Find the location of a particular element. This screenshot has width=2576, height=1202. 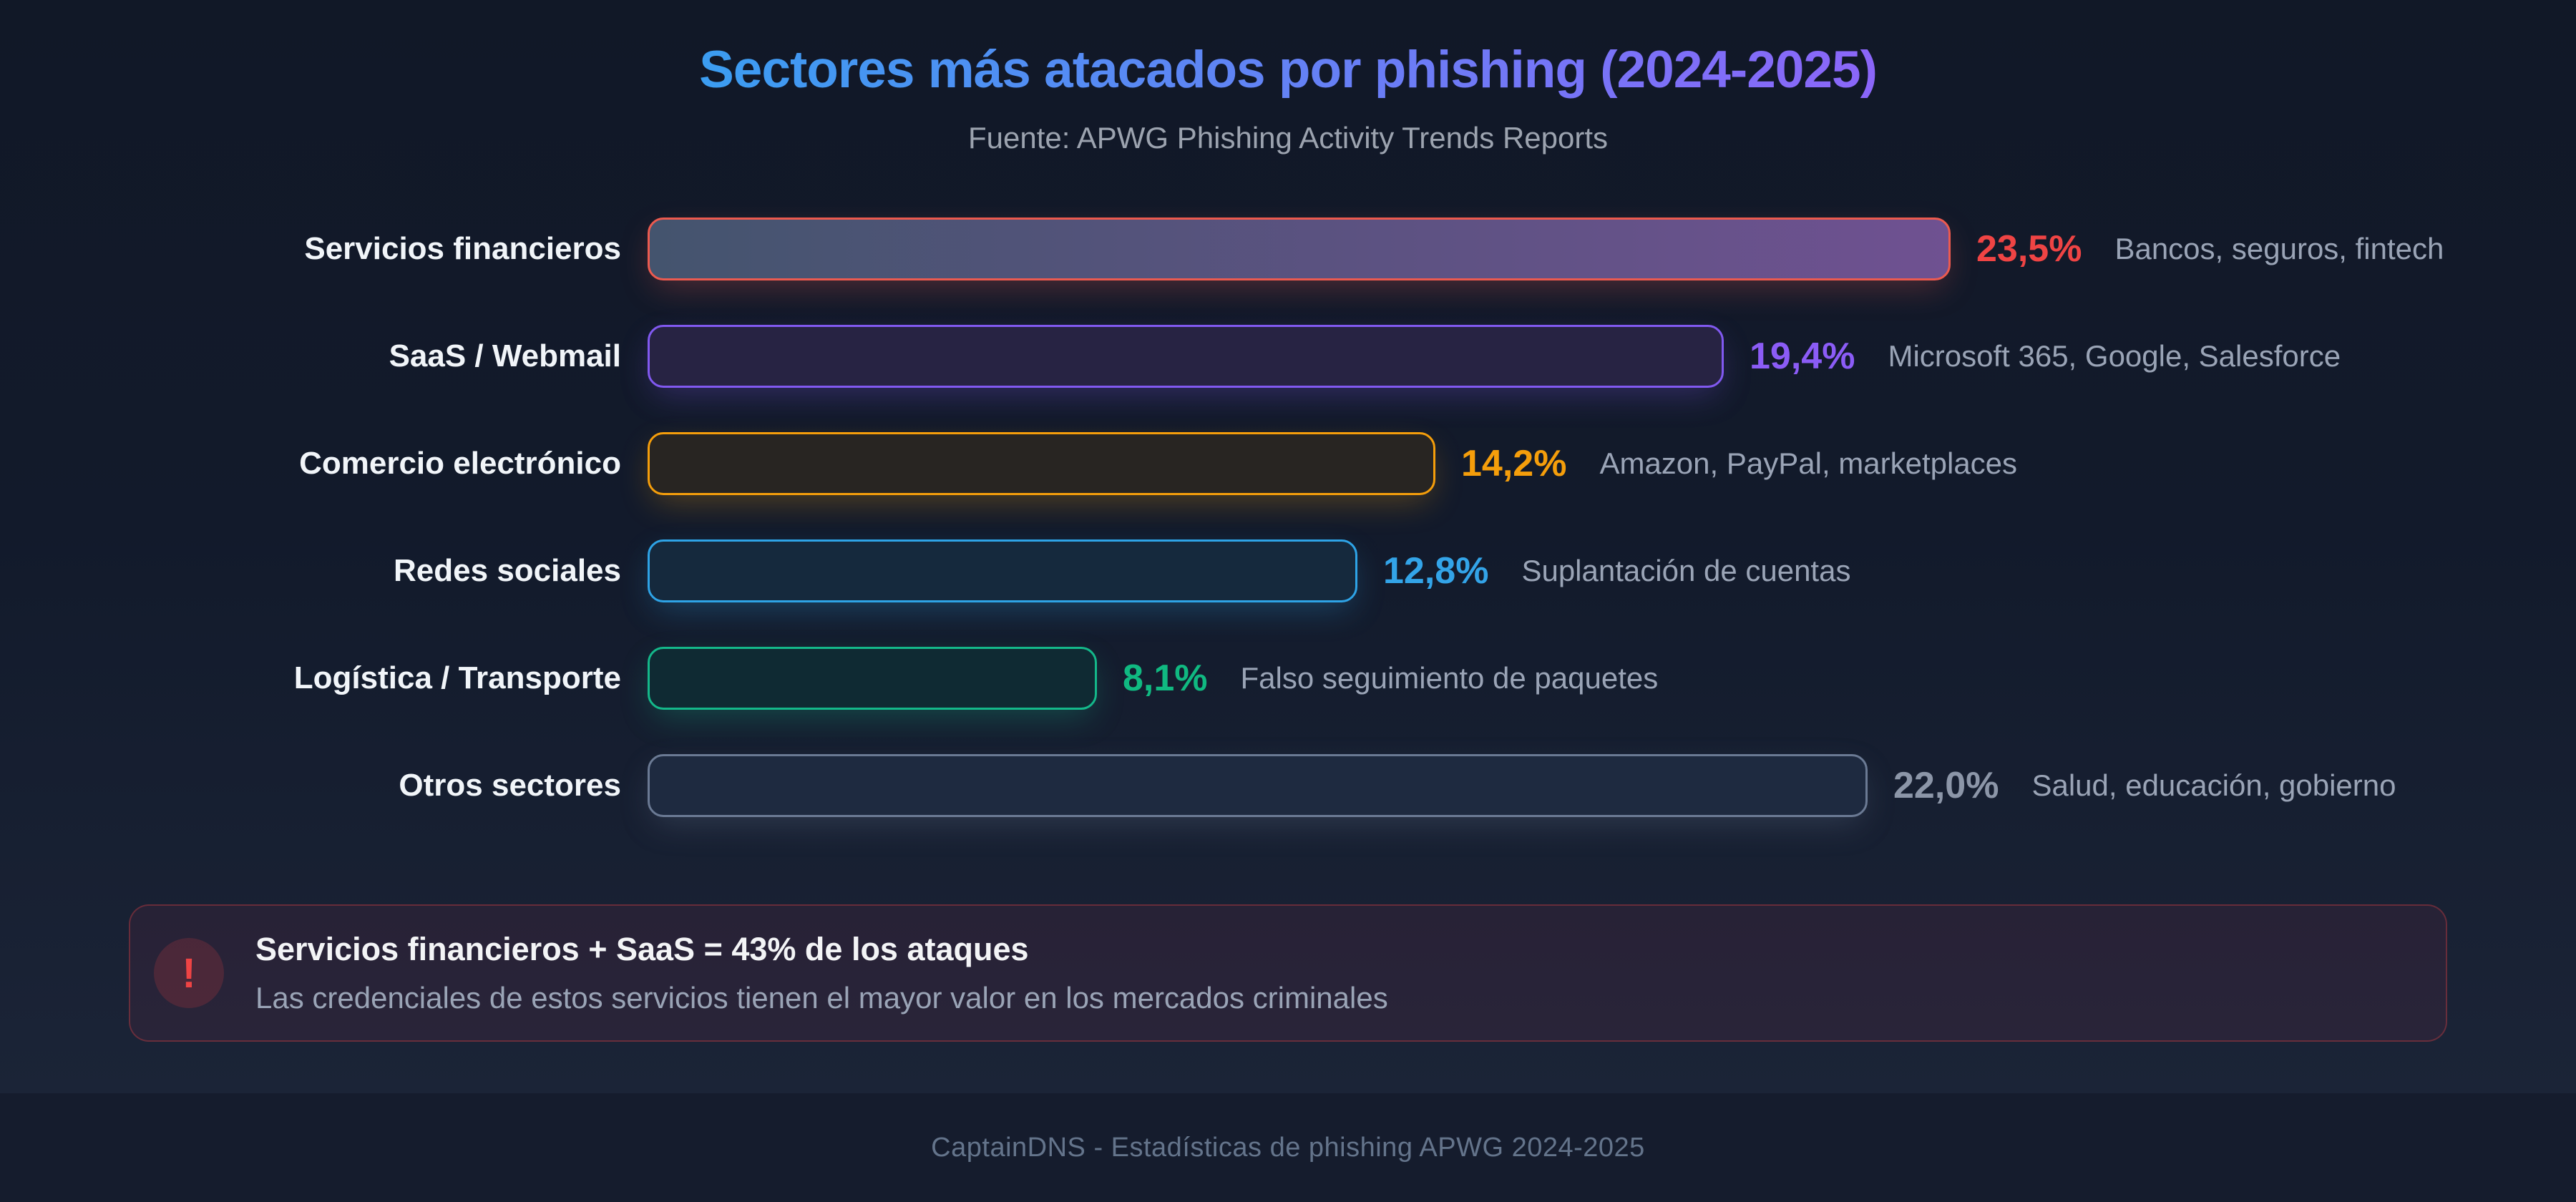

category-label: Servicios financieros is located at coordinates (462, 249).